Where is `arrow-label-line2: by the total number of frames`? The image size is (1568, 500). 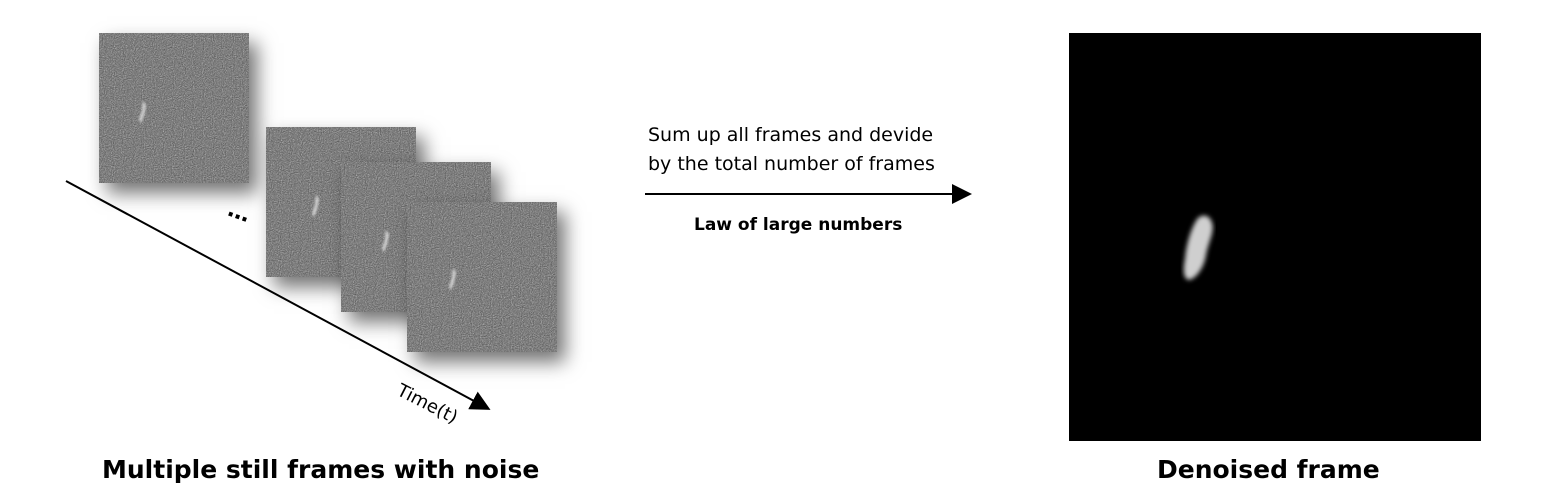
arrow-label-line2: by the total number of frames is located at coordinates (791, 164).